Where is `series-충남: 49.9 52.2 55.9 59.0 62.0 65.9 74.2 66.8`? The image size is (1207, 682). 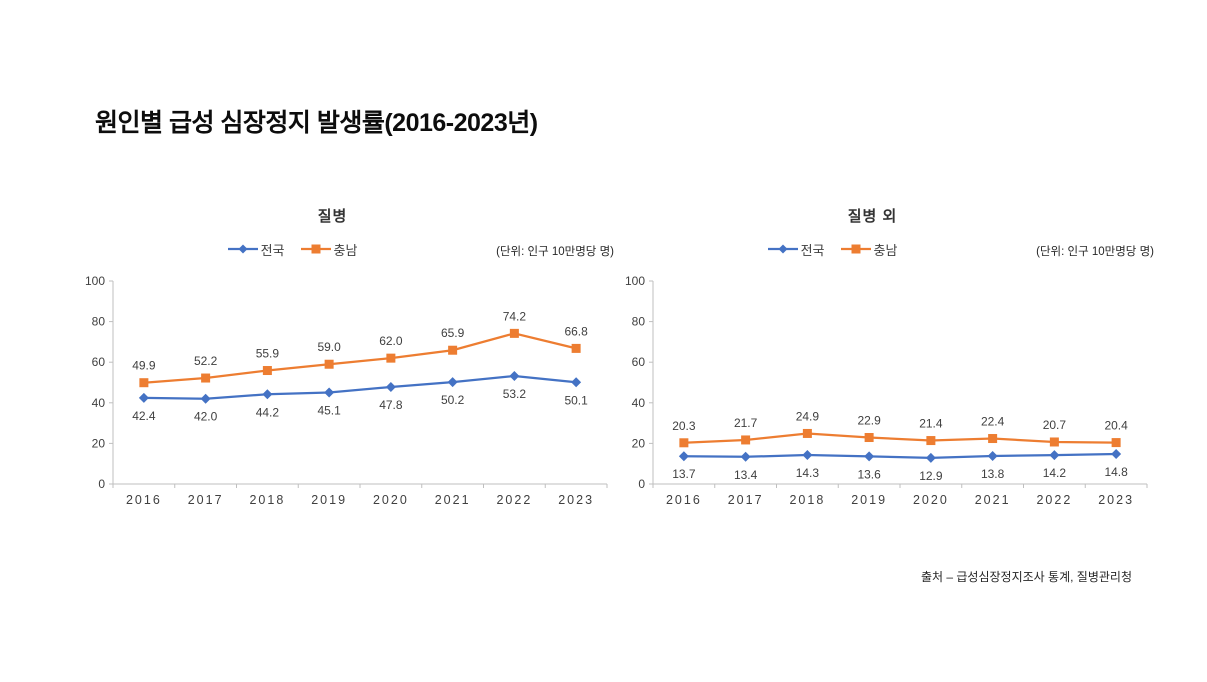
series-충남: 49.9 52.2 55.9 59.0 62.0 65.9 74.2 66.8 is located at coordinates (360, 348).